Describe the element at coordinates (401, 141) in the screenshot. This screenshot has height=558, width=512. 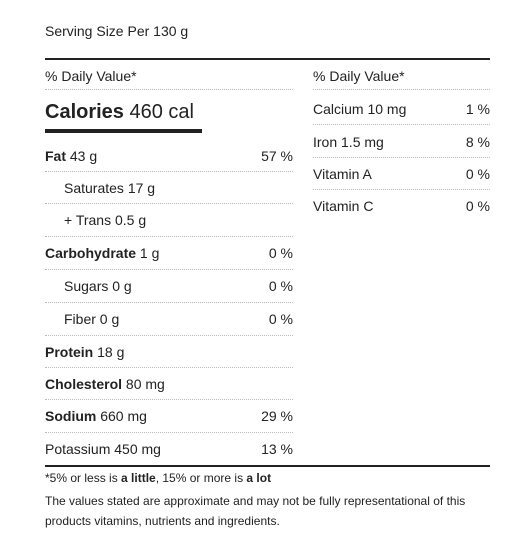
I see `mineral-row-iron: Iron 1.5 mg 8 %` at that location.